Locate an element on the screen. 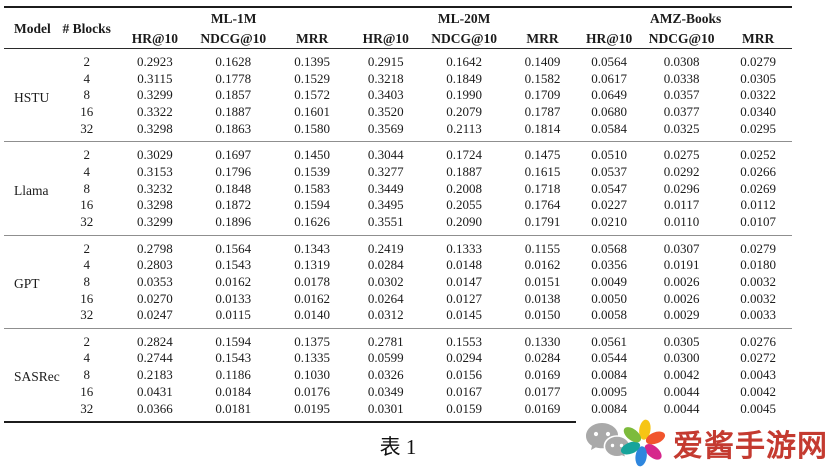 This screenshot has width=832, height=472. metric-value: 0.0301 is located at coordinates (385, 408).